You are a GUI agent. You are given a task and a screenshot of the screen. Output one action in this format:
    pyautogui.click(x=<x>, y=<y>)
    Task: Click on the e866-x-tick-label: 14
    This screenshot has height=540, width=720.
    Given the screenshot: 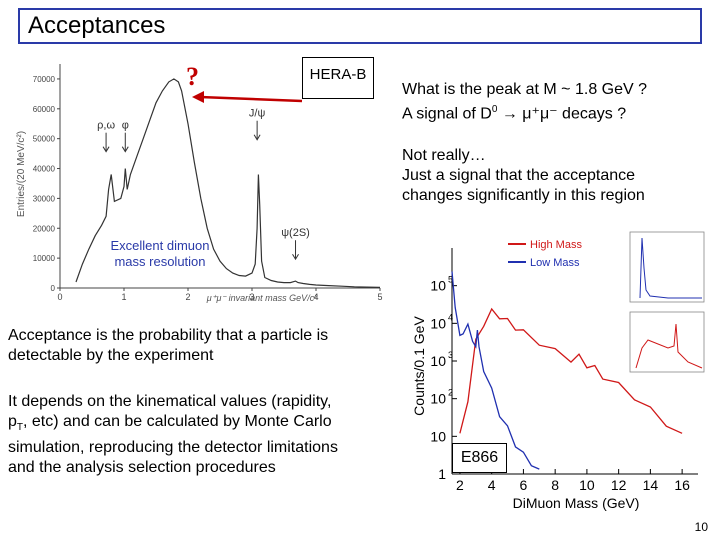 What is the action you would take?
    pyautogui.click(x=651, y=485)
    